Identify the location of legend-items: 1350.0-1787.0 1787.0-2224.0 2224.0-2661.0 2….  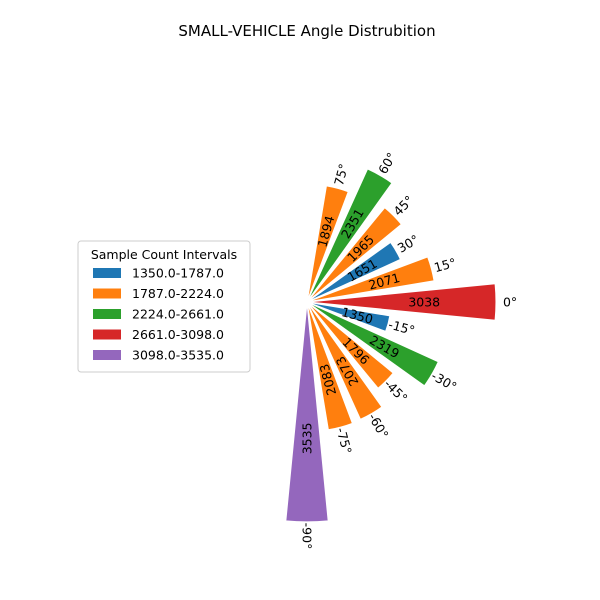
(158, 314).